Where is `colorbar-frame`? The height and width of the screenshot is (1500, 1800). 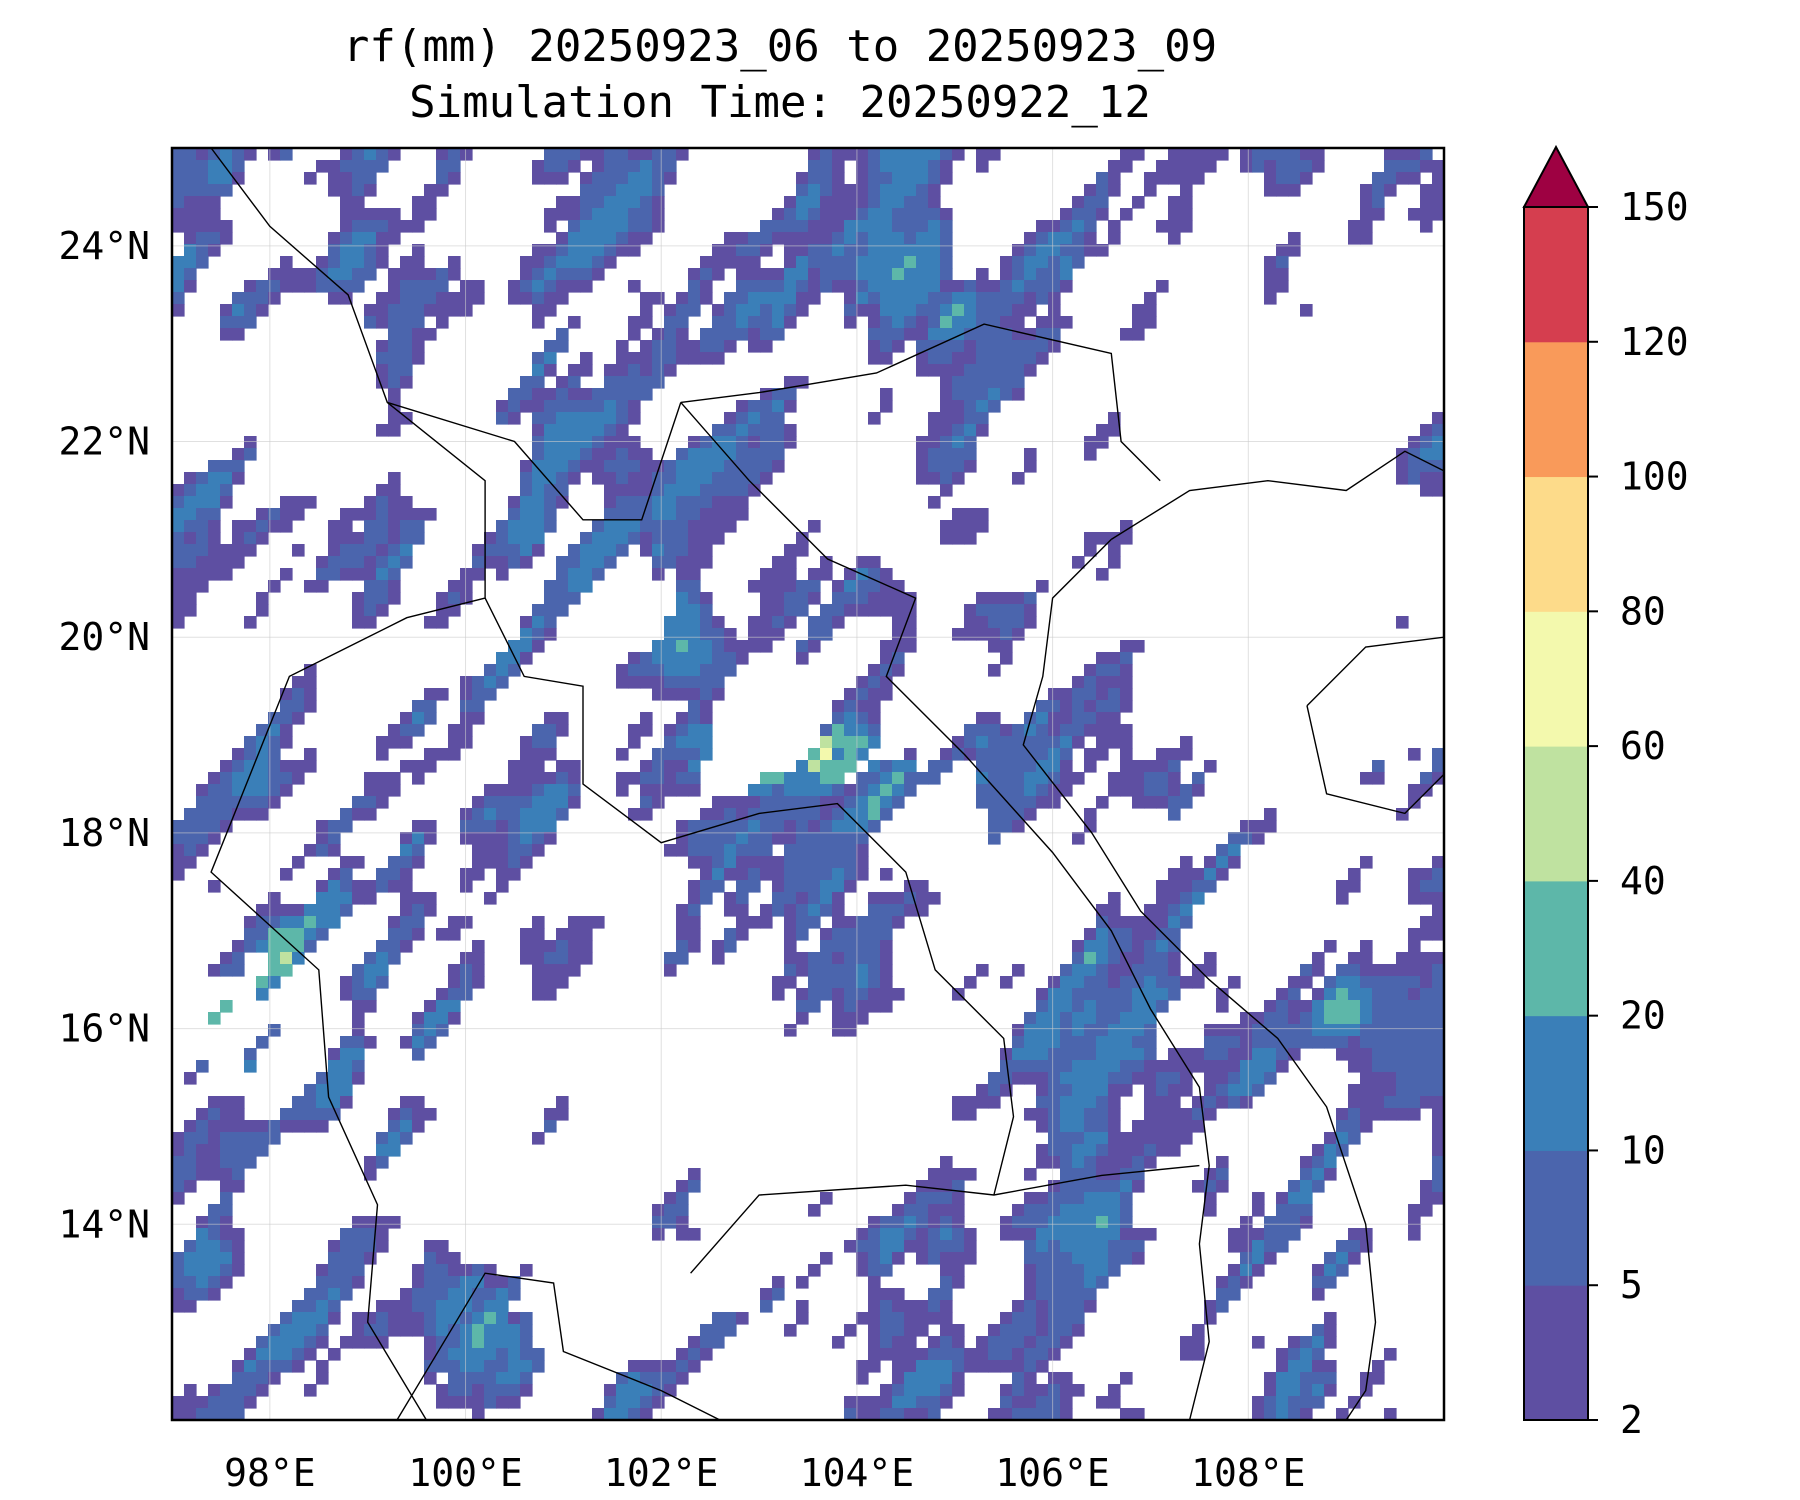 colorbar-frame is located at coordinates (1556, 813).